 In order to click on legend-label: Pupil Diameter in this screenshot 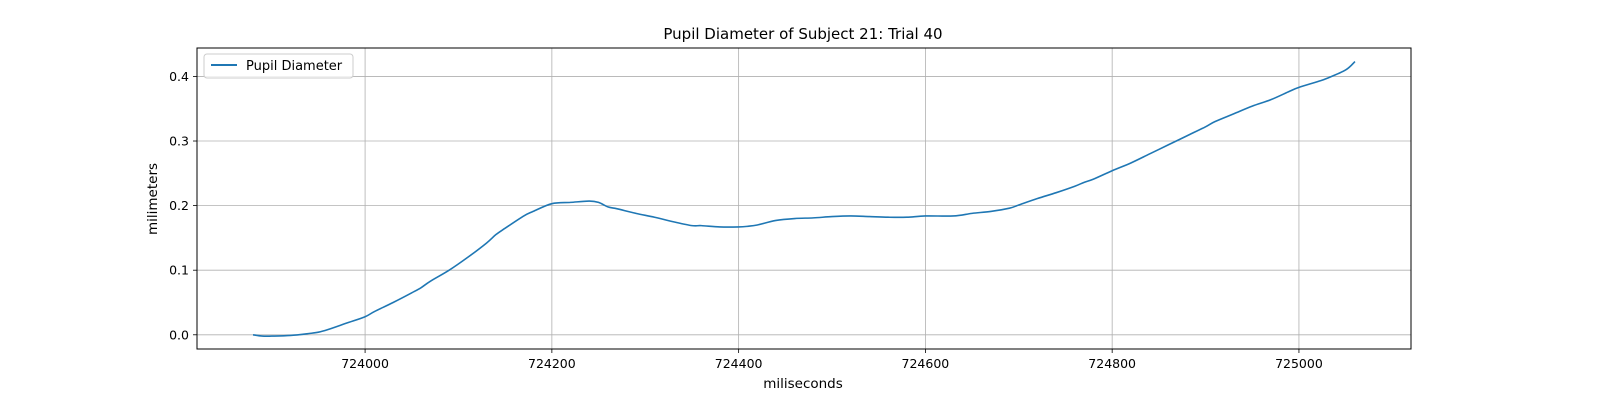, I will do `click(294, 66)`.